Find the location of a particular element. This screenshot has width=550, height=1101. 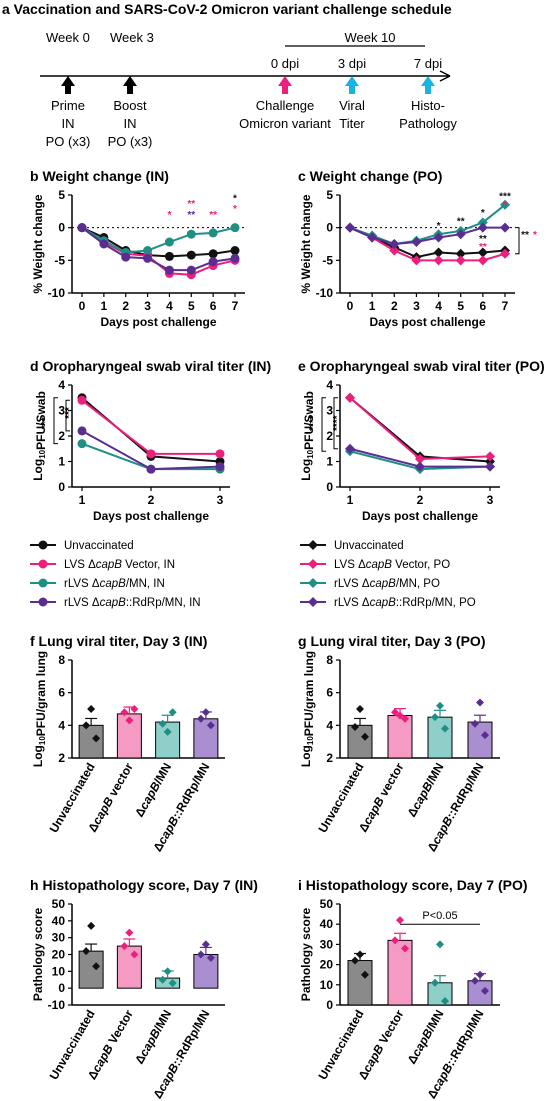

g-y-axis-label: Log10PFU/gram lung is located at coordinates (307, 709).